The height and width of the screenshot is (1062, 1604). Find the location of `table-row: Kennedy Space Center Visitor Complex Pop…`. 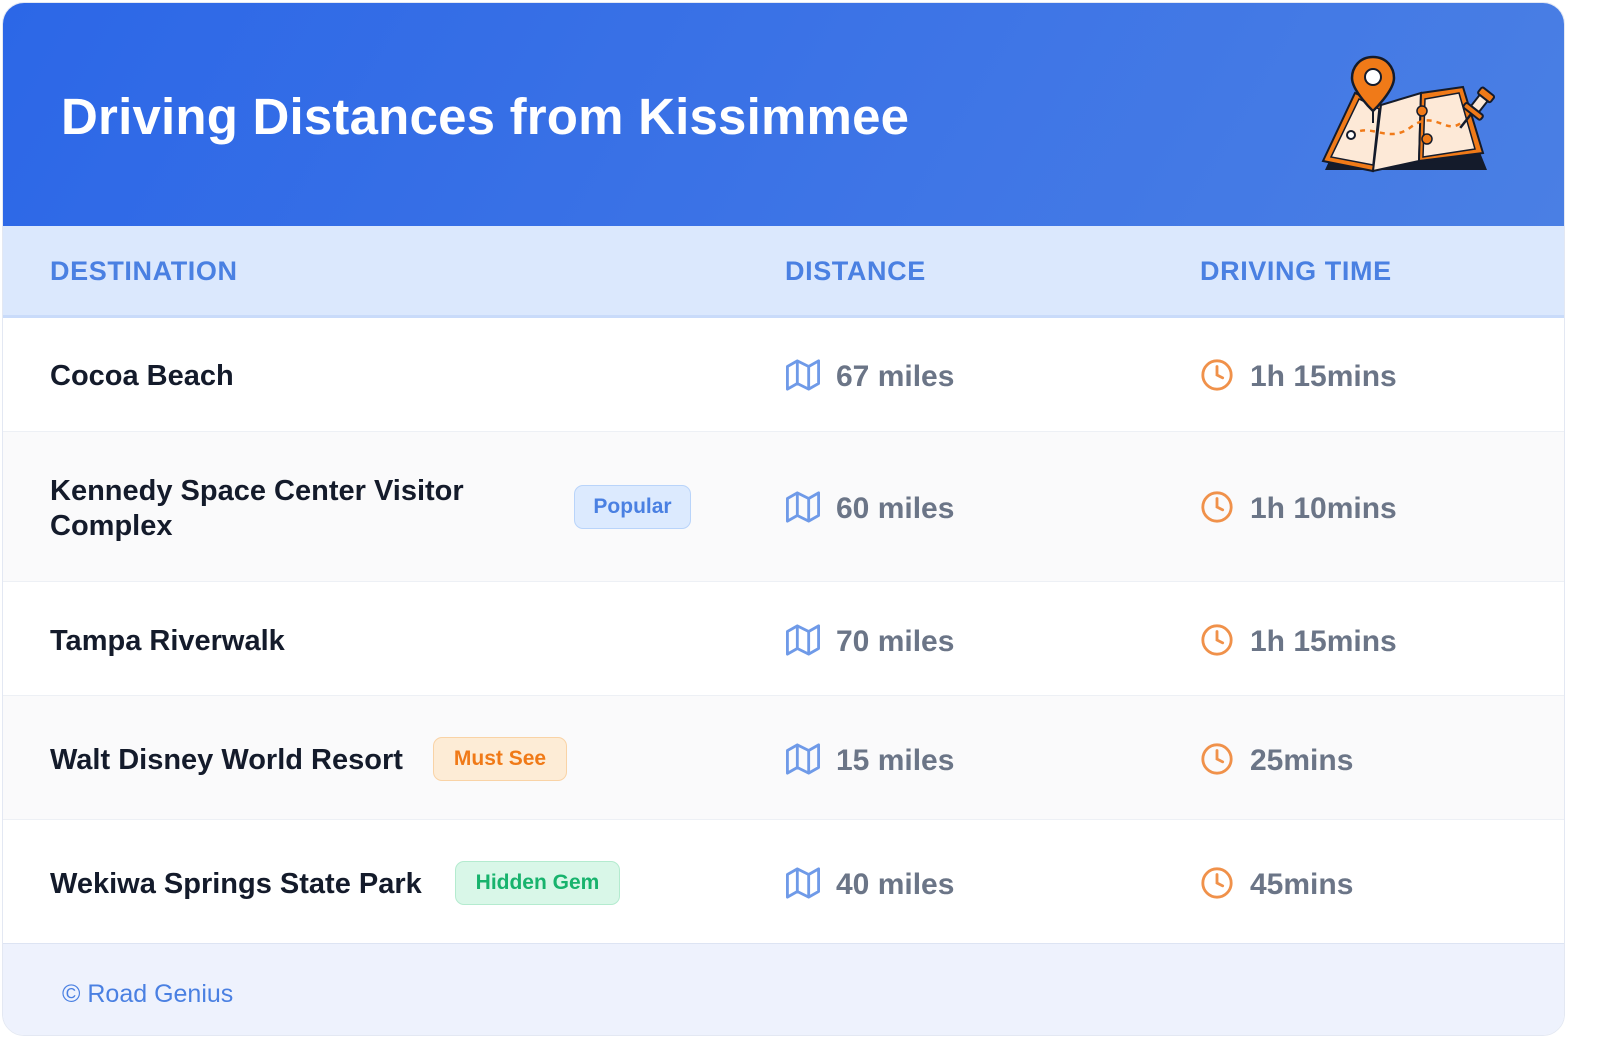

table-row: Kennedy Space Center Visitor Complex Pop… is located at coordinates (783, 507).